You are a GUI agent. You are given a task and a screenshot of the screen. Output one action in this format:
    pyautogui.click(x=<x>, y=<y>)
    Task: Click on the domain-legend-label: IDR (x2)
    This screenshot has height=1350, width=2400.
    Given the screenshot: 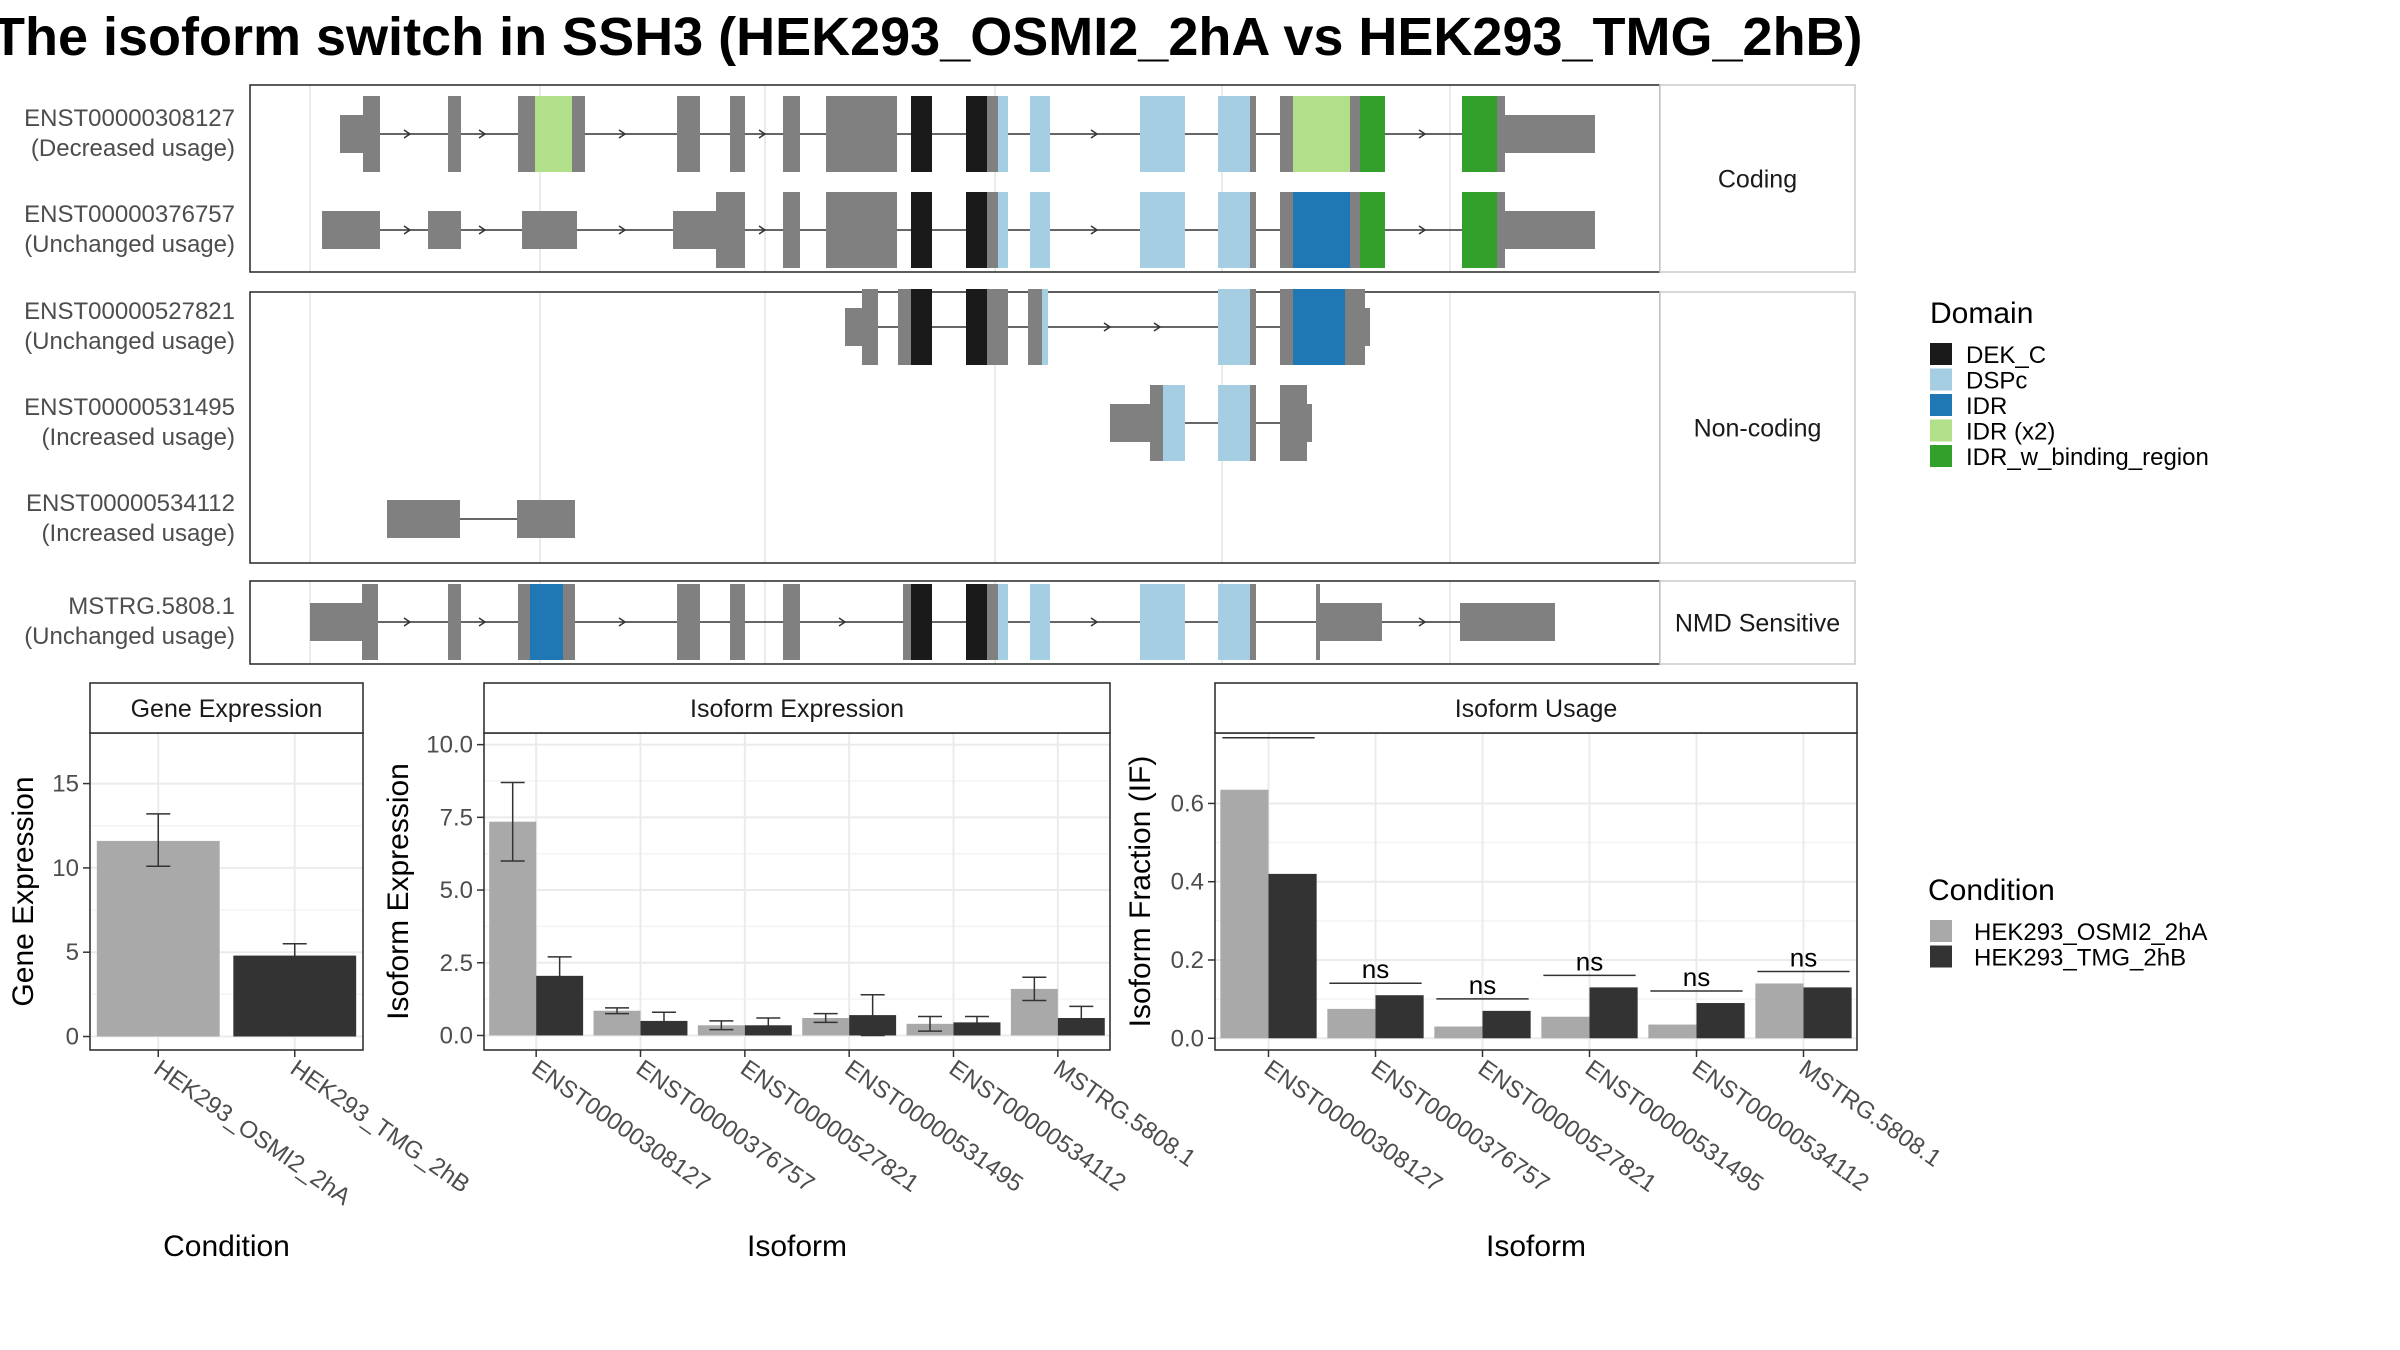 What is the action you would take?
    pyautogui.click(x=2010, y=432)
    